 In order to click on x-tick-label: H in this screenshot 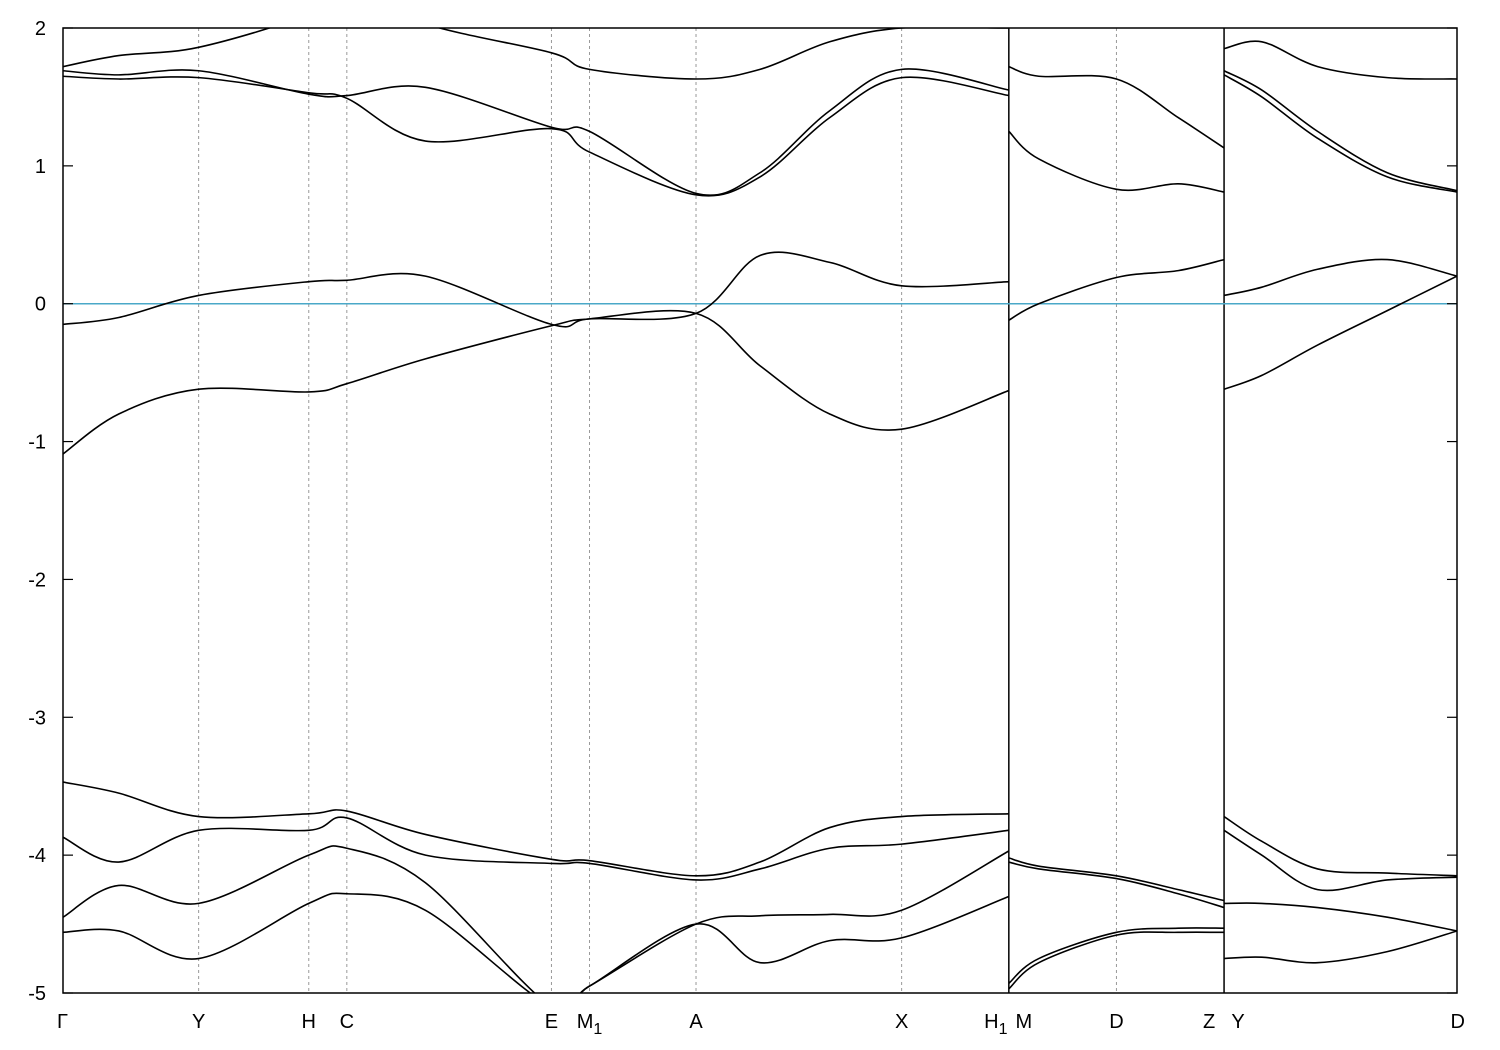, I will do `click(309, 1022)`.